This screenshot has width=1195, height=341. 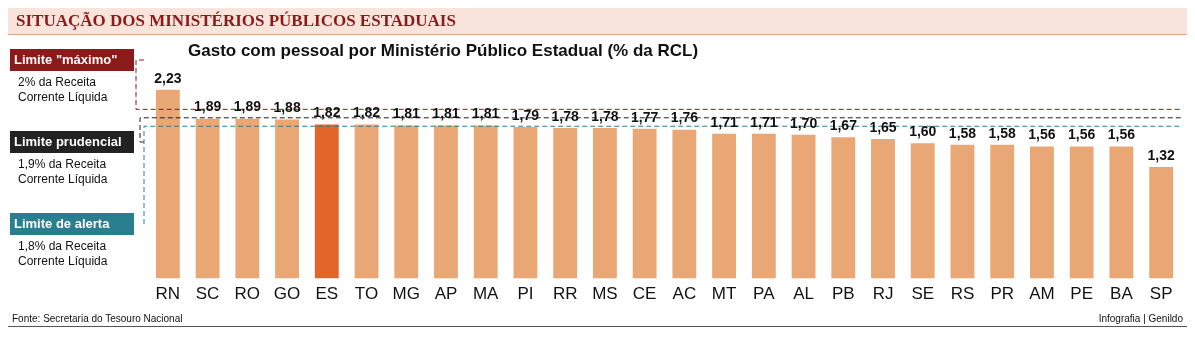 What do you see at coordinates (68, 141) in the screenshot?
I see `ref-line-label: Limite prudencial` at bounding box center [68, 141].